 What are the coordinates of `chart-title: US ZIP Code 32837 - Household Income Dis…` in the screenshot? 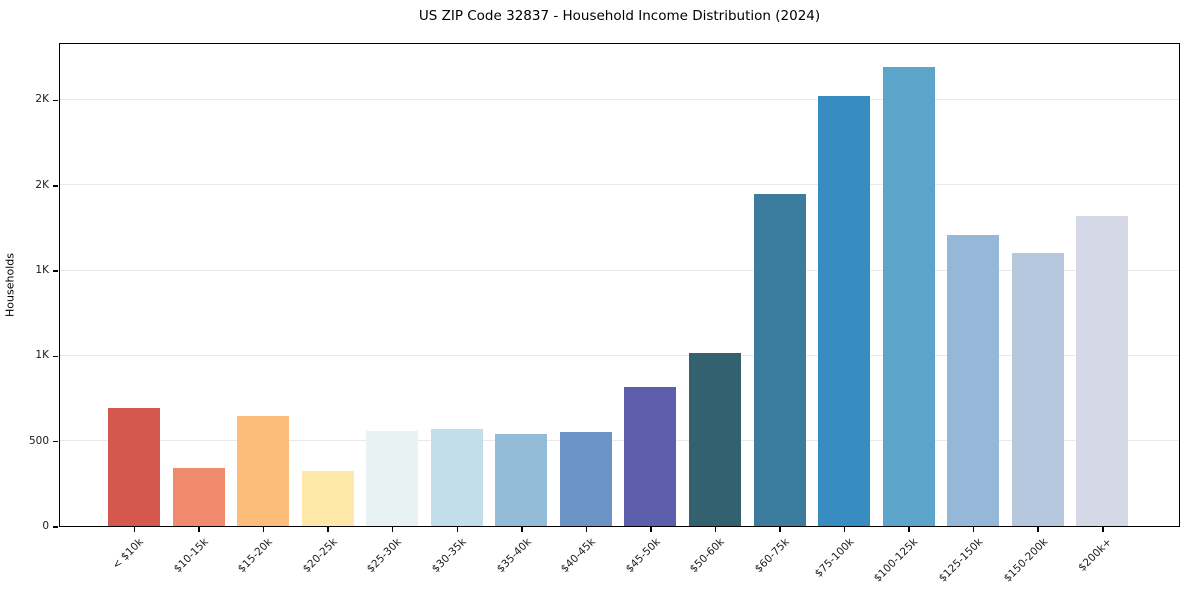 It's located at (619, 16).